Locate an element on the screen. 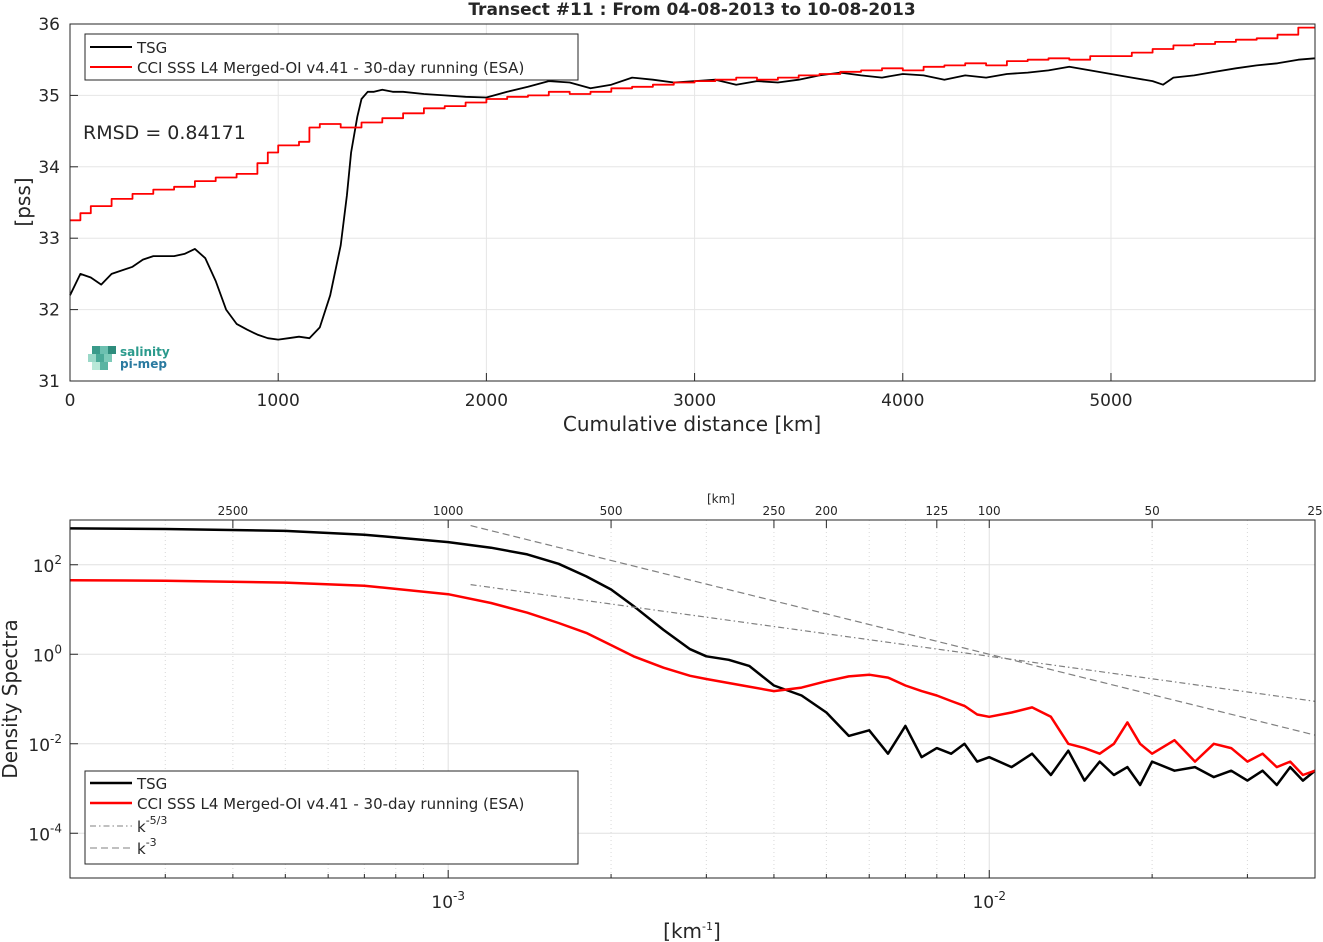 This screenshot has height=942, width=1323. bottom-legend-label-k3: k-3 is located at coordinates (147, 847).